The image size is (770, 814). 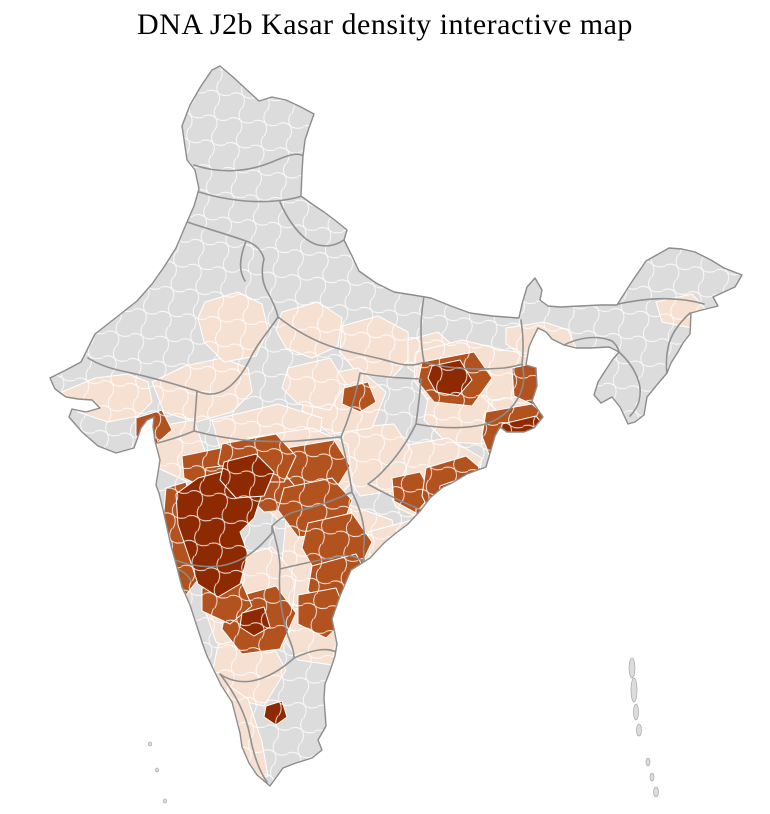 What do you see at coordinates (440, 528) in the screenshot?
I see `district-region-medium` at bounding box center [440, 528].